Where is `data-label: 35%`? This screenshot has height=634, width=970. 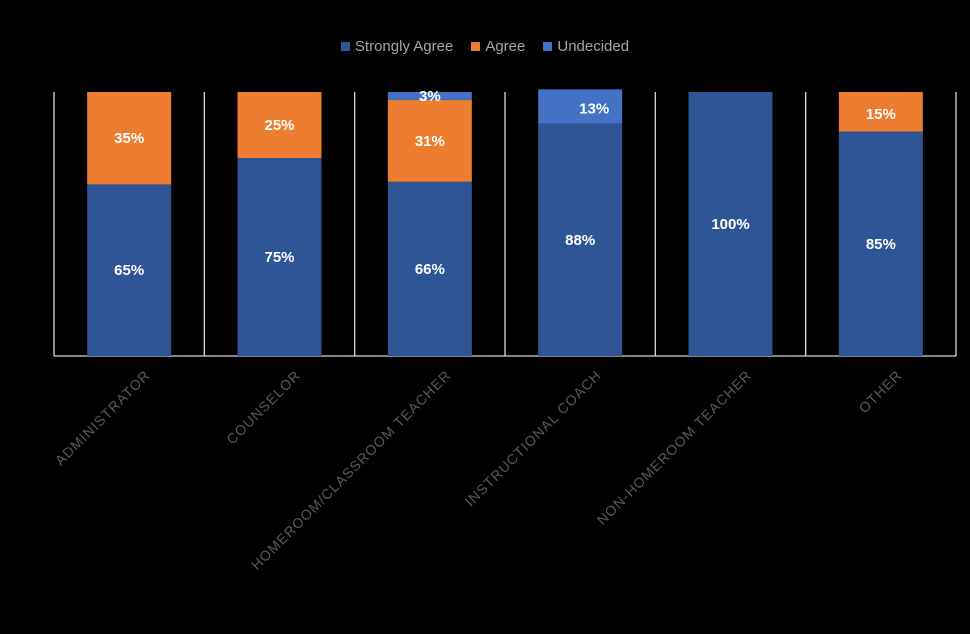
data-label: 35% is located at coordinates (129, 138).